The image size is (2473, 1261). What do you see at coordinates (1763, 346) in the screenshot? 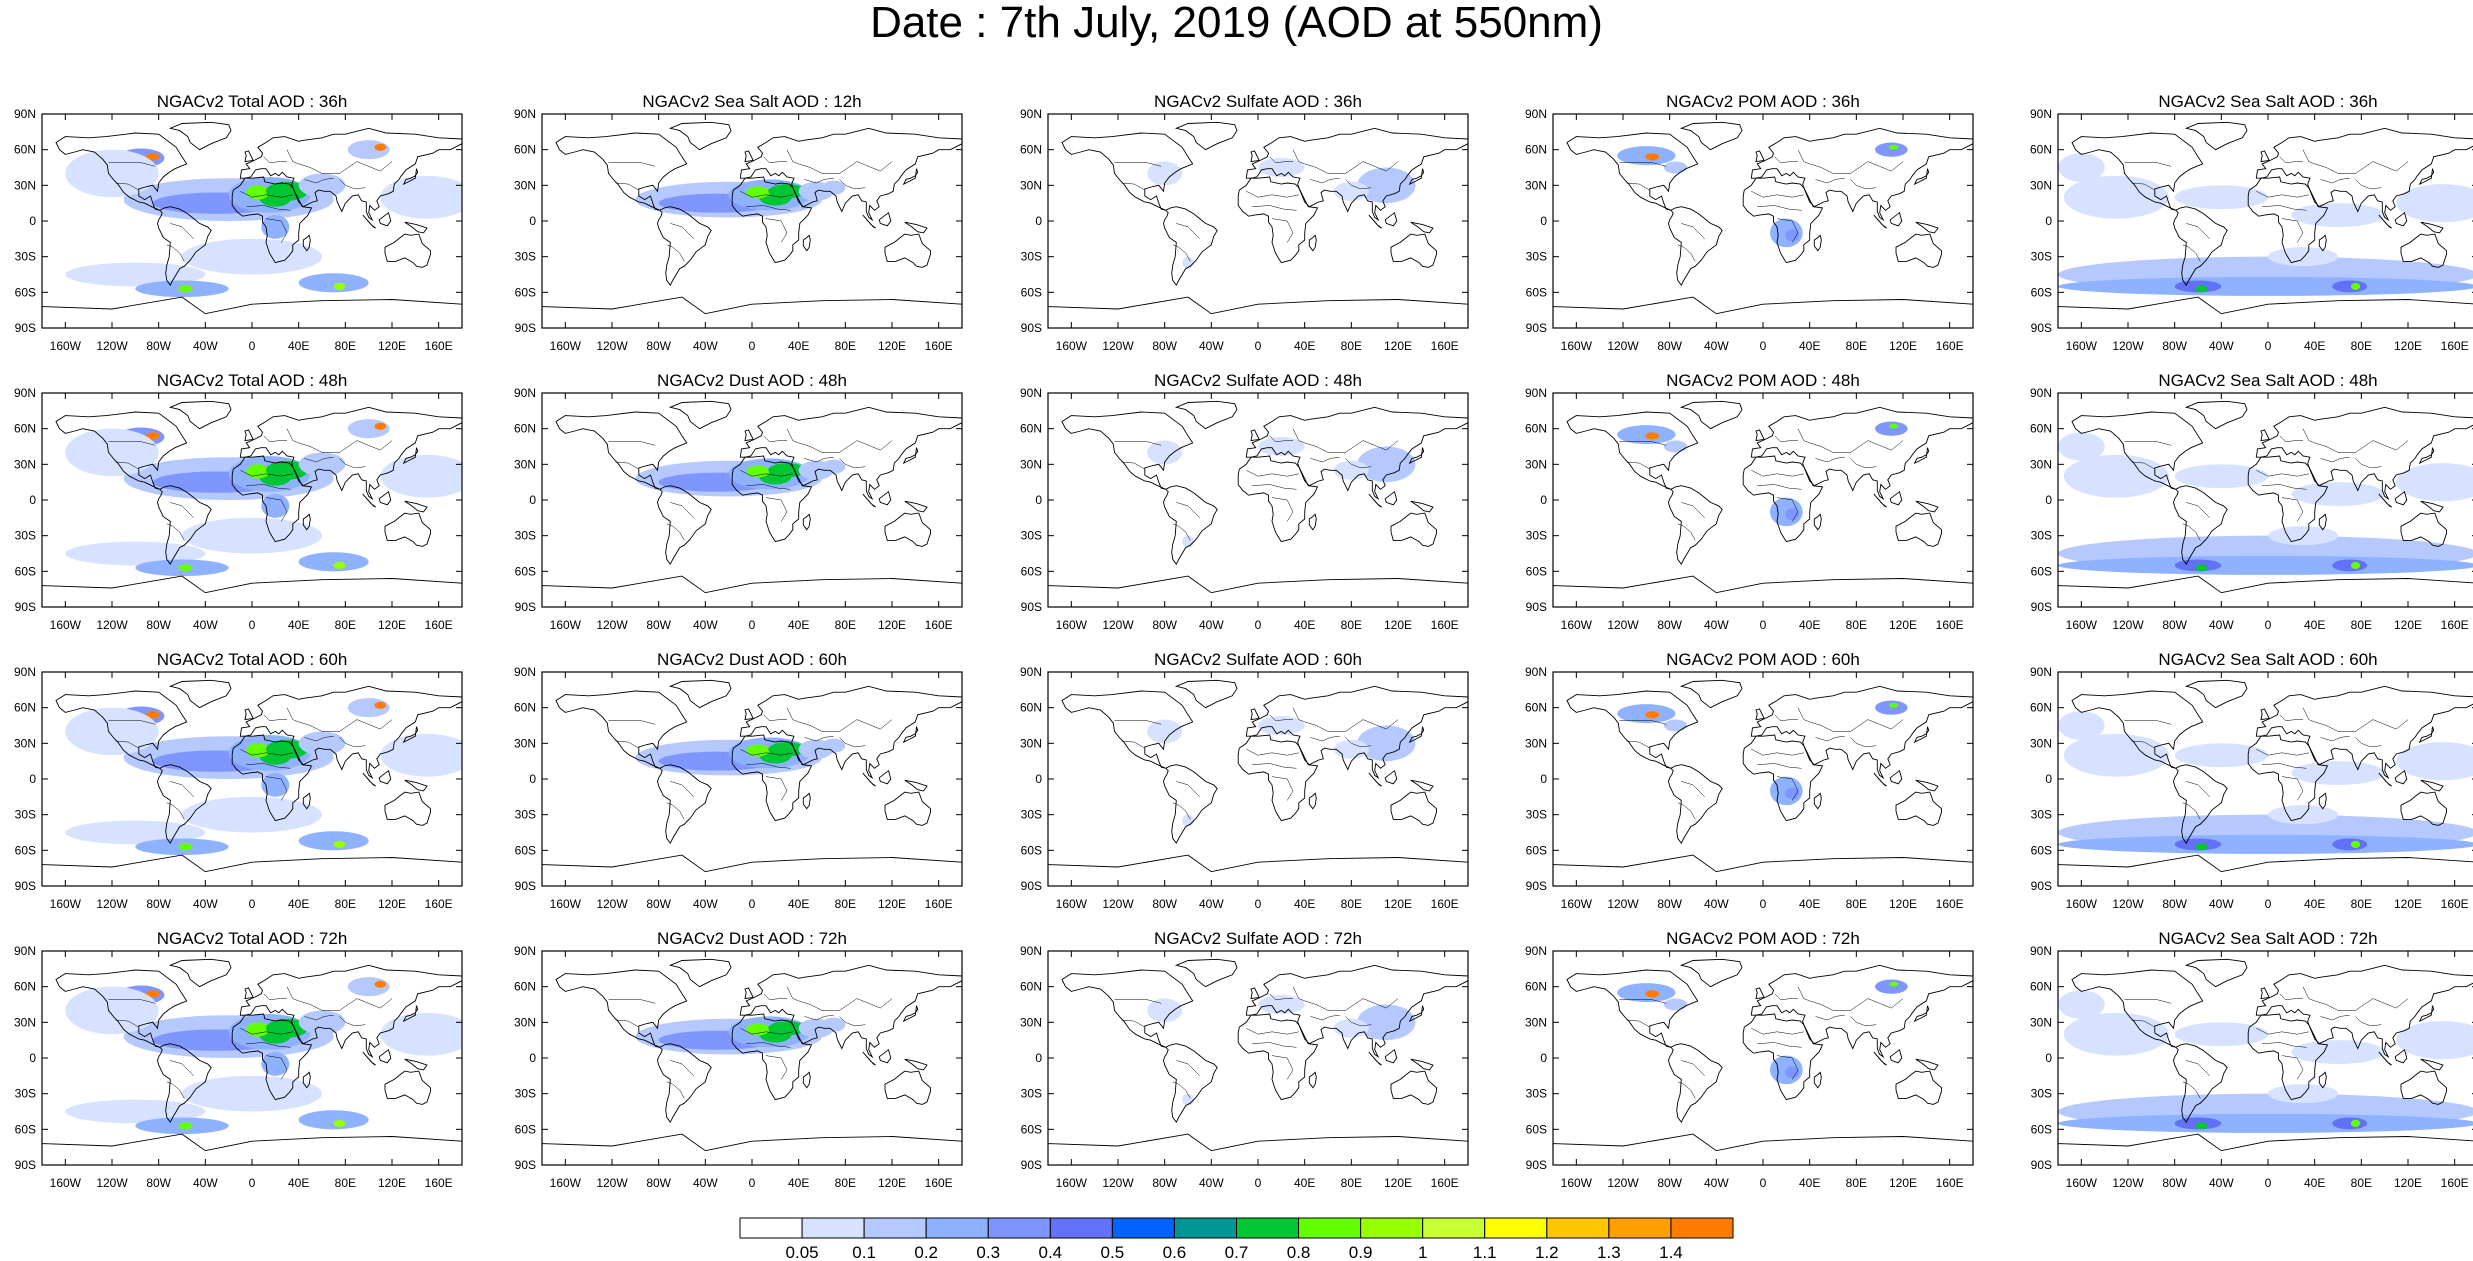
I see `lon-tick-label: 0` at bounding box center [1763, 346].